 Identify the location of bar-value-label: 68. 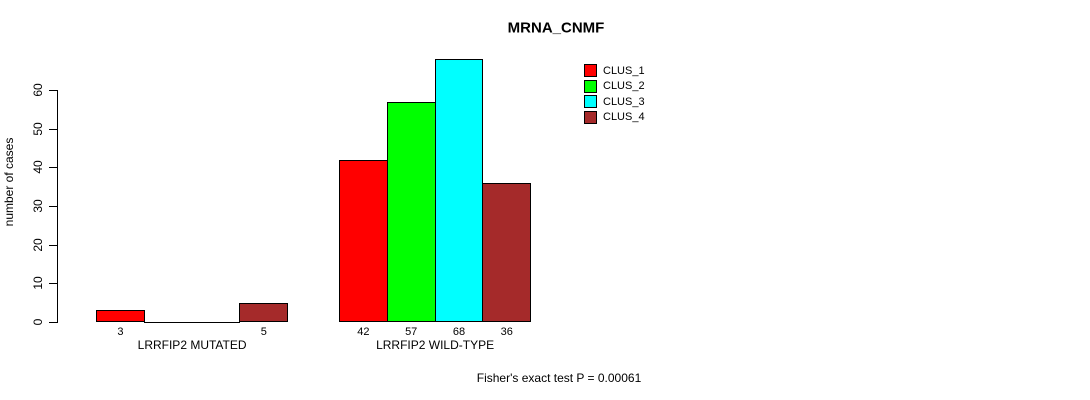
(459, 332).